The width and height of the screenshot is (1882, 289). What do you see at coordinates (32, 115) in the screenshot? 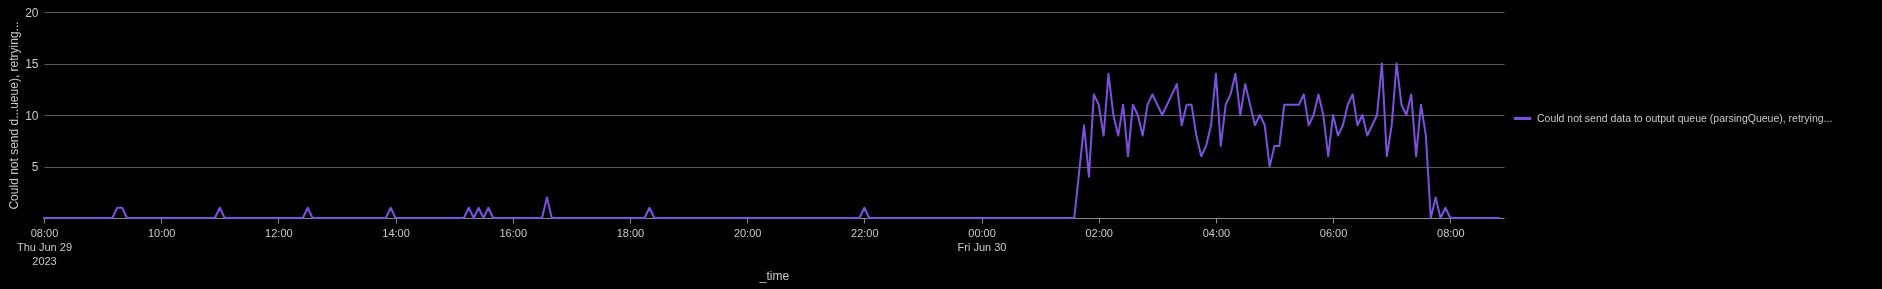
I see `y-tick-label: 10` at bounding box center [32, 115].